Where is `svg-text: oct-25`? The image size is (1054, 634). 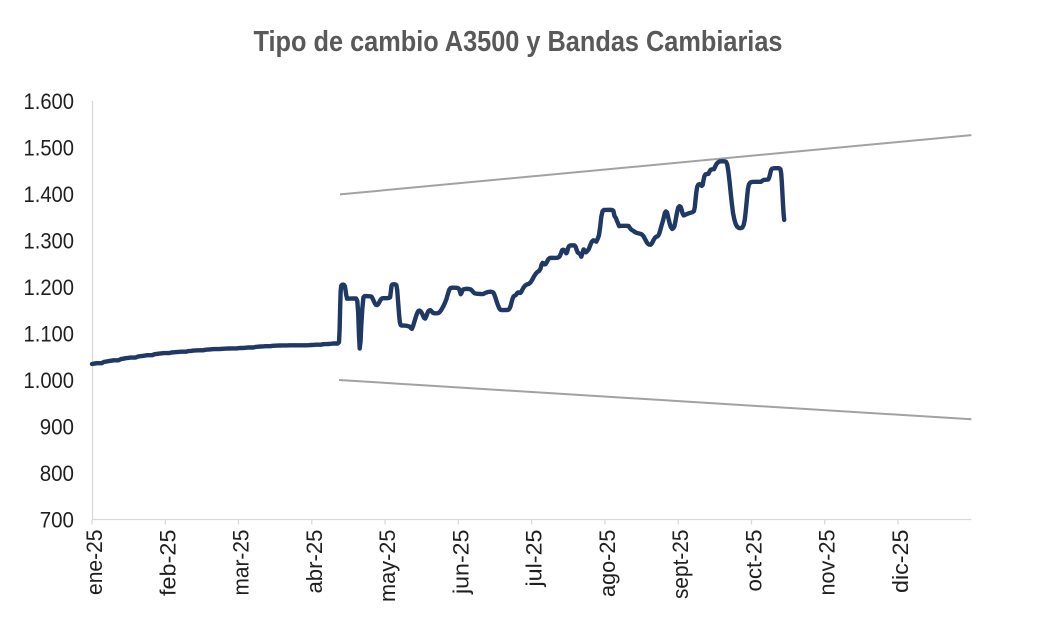
svg-text: oct-25 is located at coordinates (754, 561).